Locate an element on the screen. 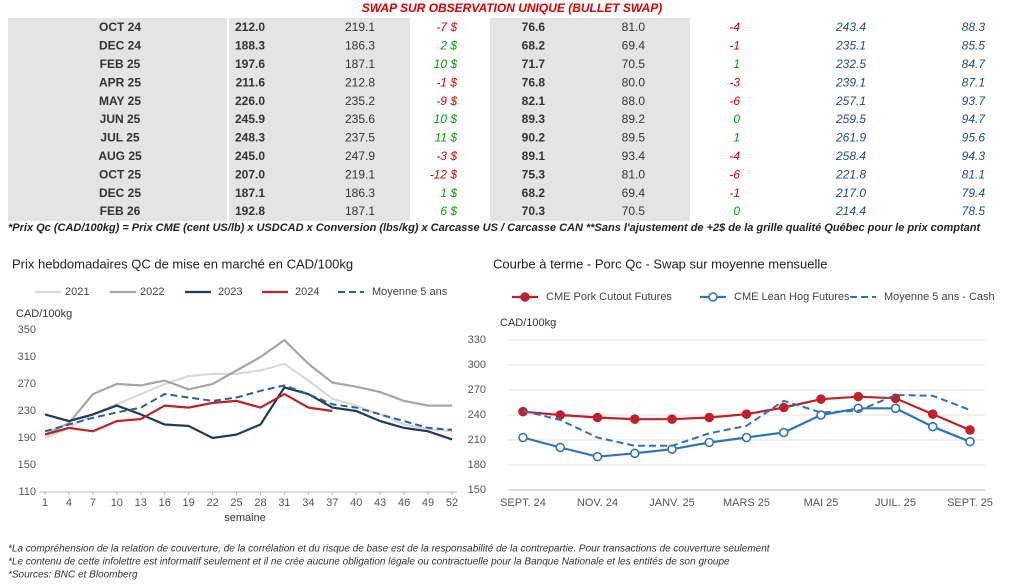 The height and width of the screenshot is (586, 1024). y-axis-label: CAD/100kg is located at coordinates (528, 323).